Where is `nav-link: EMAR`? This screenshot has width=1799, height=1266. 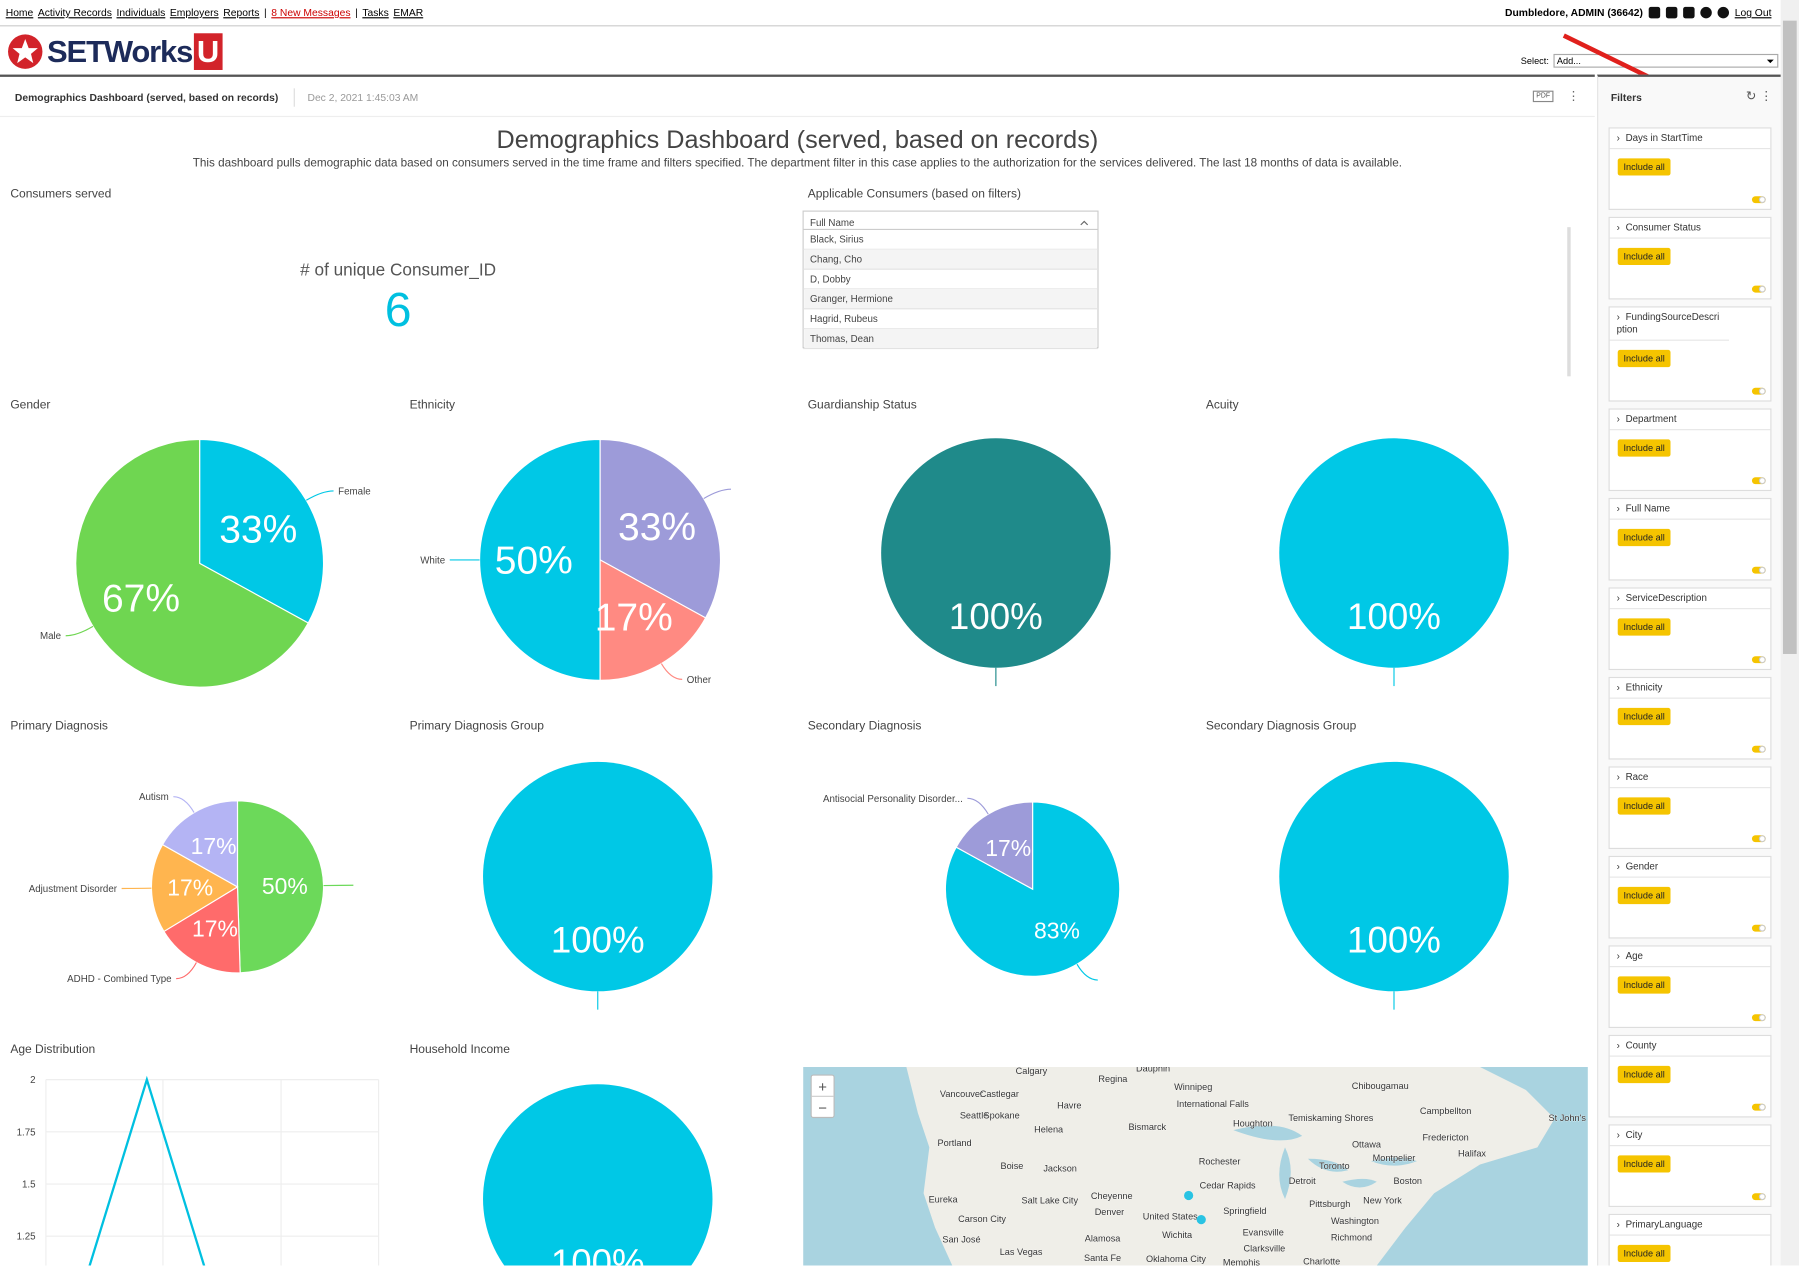 nav-link: EMAR is located at coordinates (408, 12).